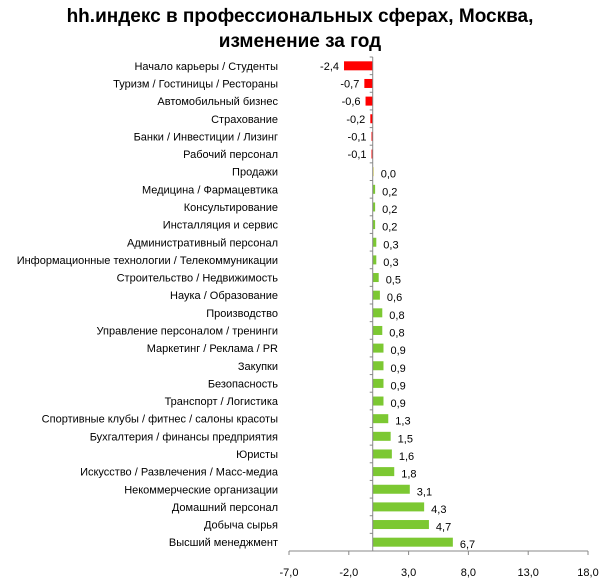 The width and height of the screenshot is (600, 585). Describe the element at coordinates (355, 120) in the screenshot. I see `value-label: -0,2` at that location.